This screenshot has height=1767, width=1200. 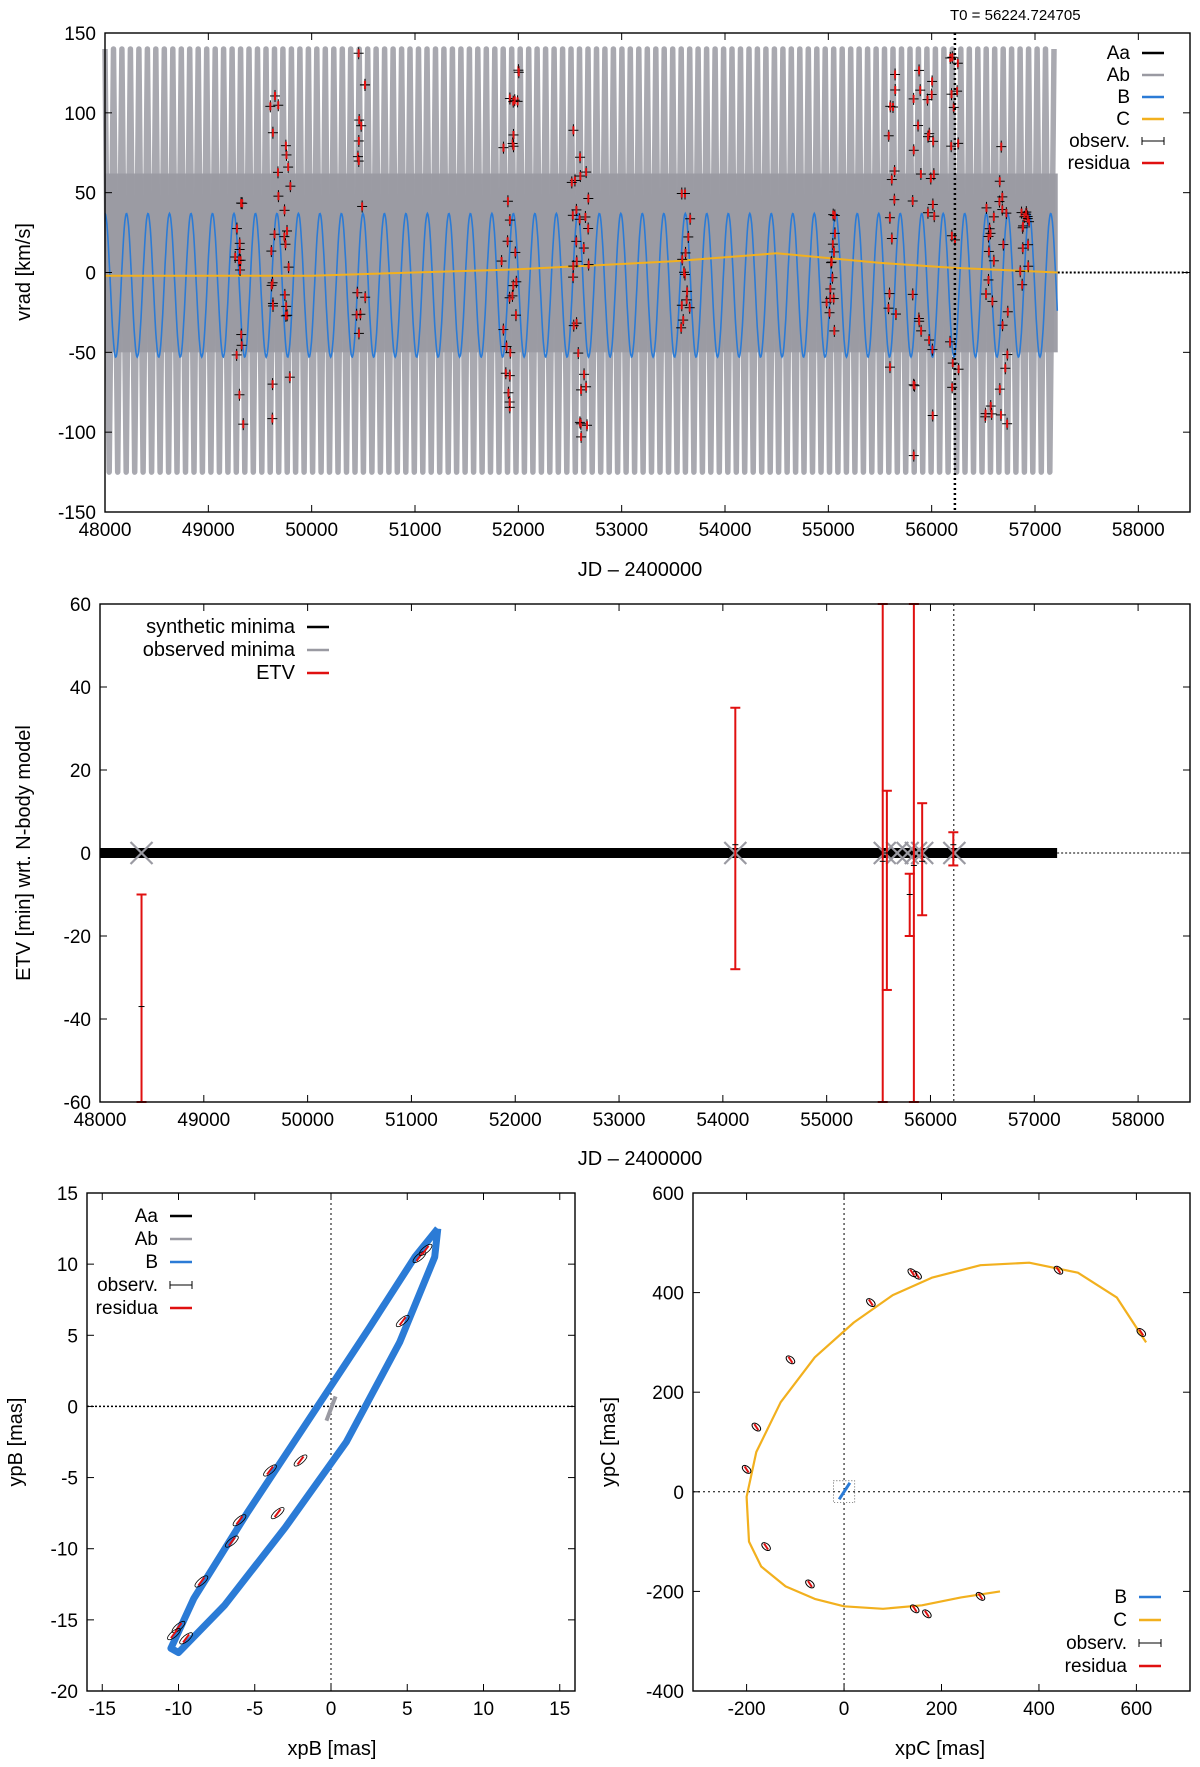 I want to click on etv-ytick-label: -20, so click(x=77, y=937).